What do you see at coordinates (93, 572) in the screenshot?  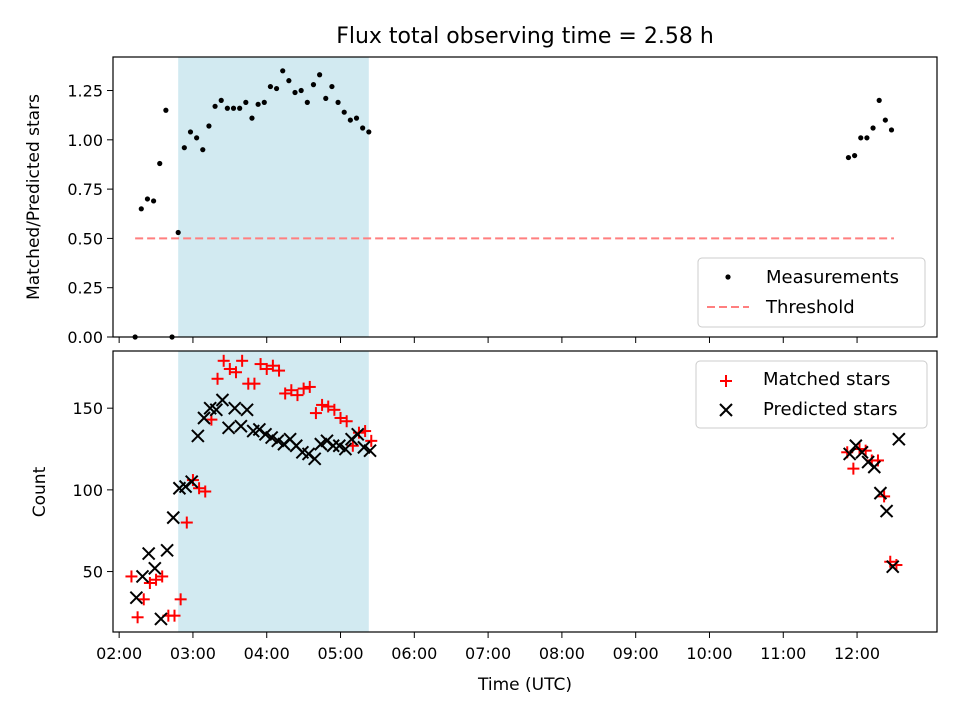 I see `bottom-ytick-label: 50` at bounding box center [93, 572].